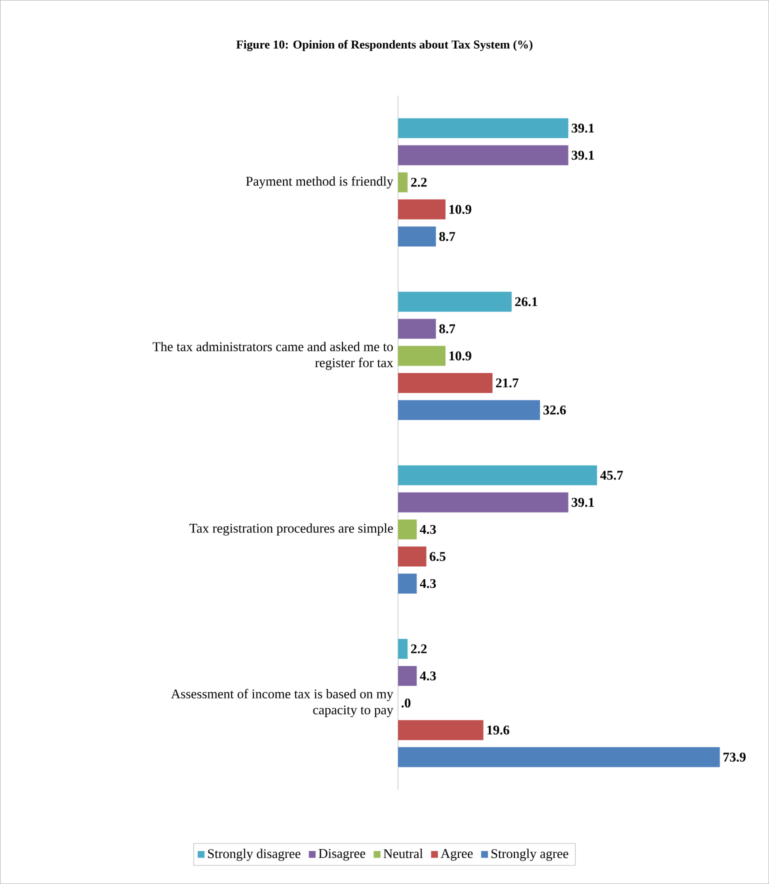  What do you see at coordinates (456, 855) in the screenshot?
I see `legend-label: Agree` at bounding box center [456, 855].